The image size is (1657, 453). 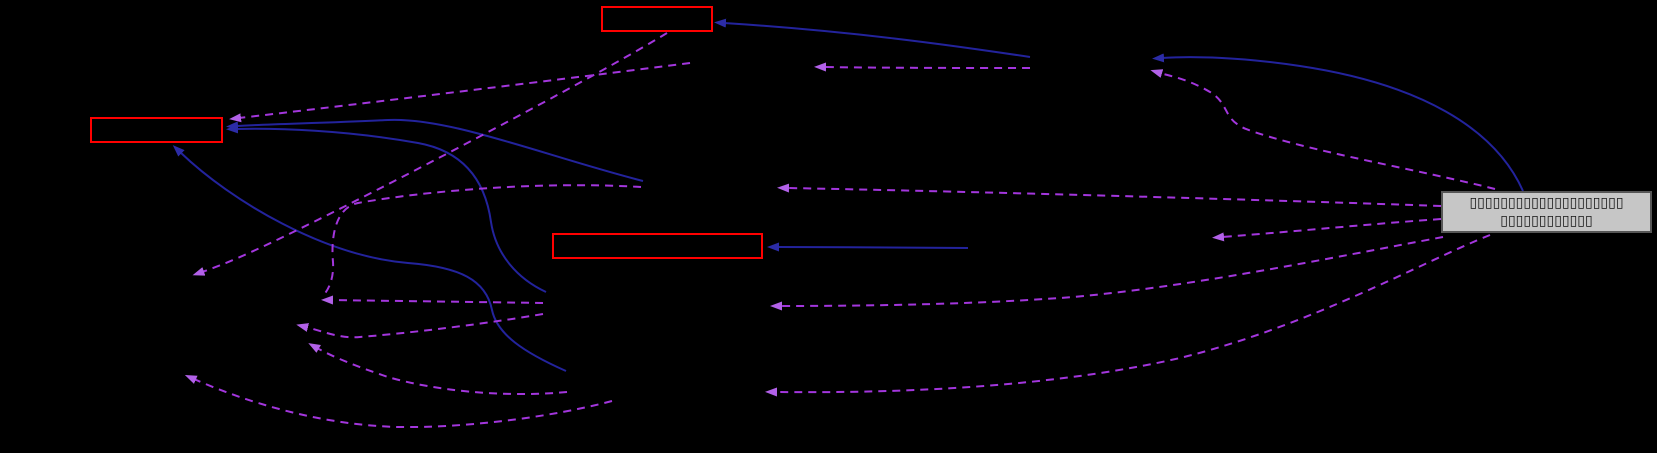 I want to click on graph-edge-blue-hidden-k-to-middle, so click(x=868, y=247).